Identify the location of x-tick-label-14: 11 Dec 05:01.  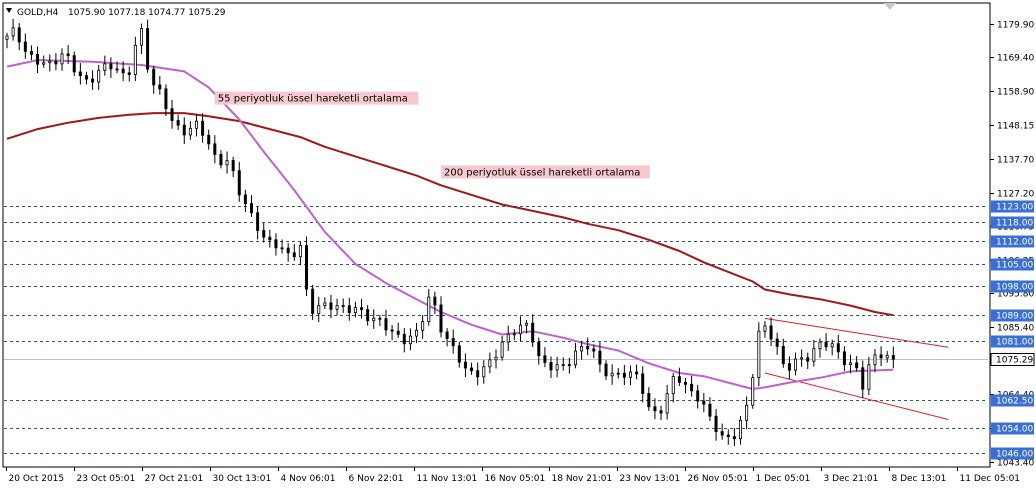
(990, 479).